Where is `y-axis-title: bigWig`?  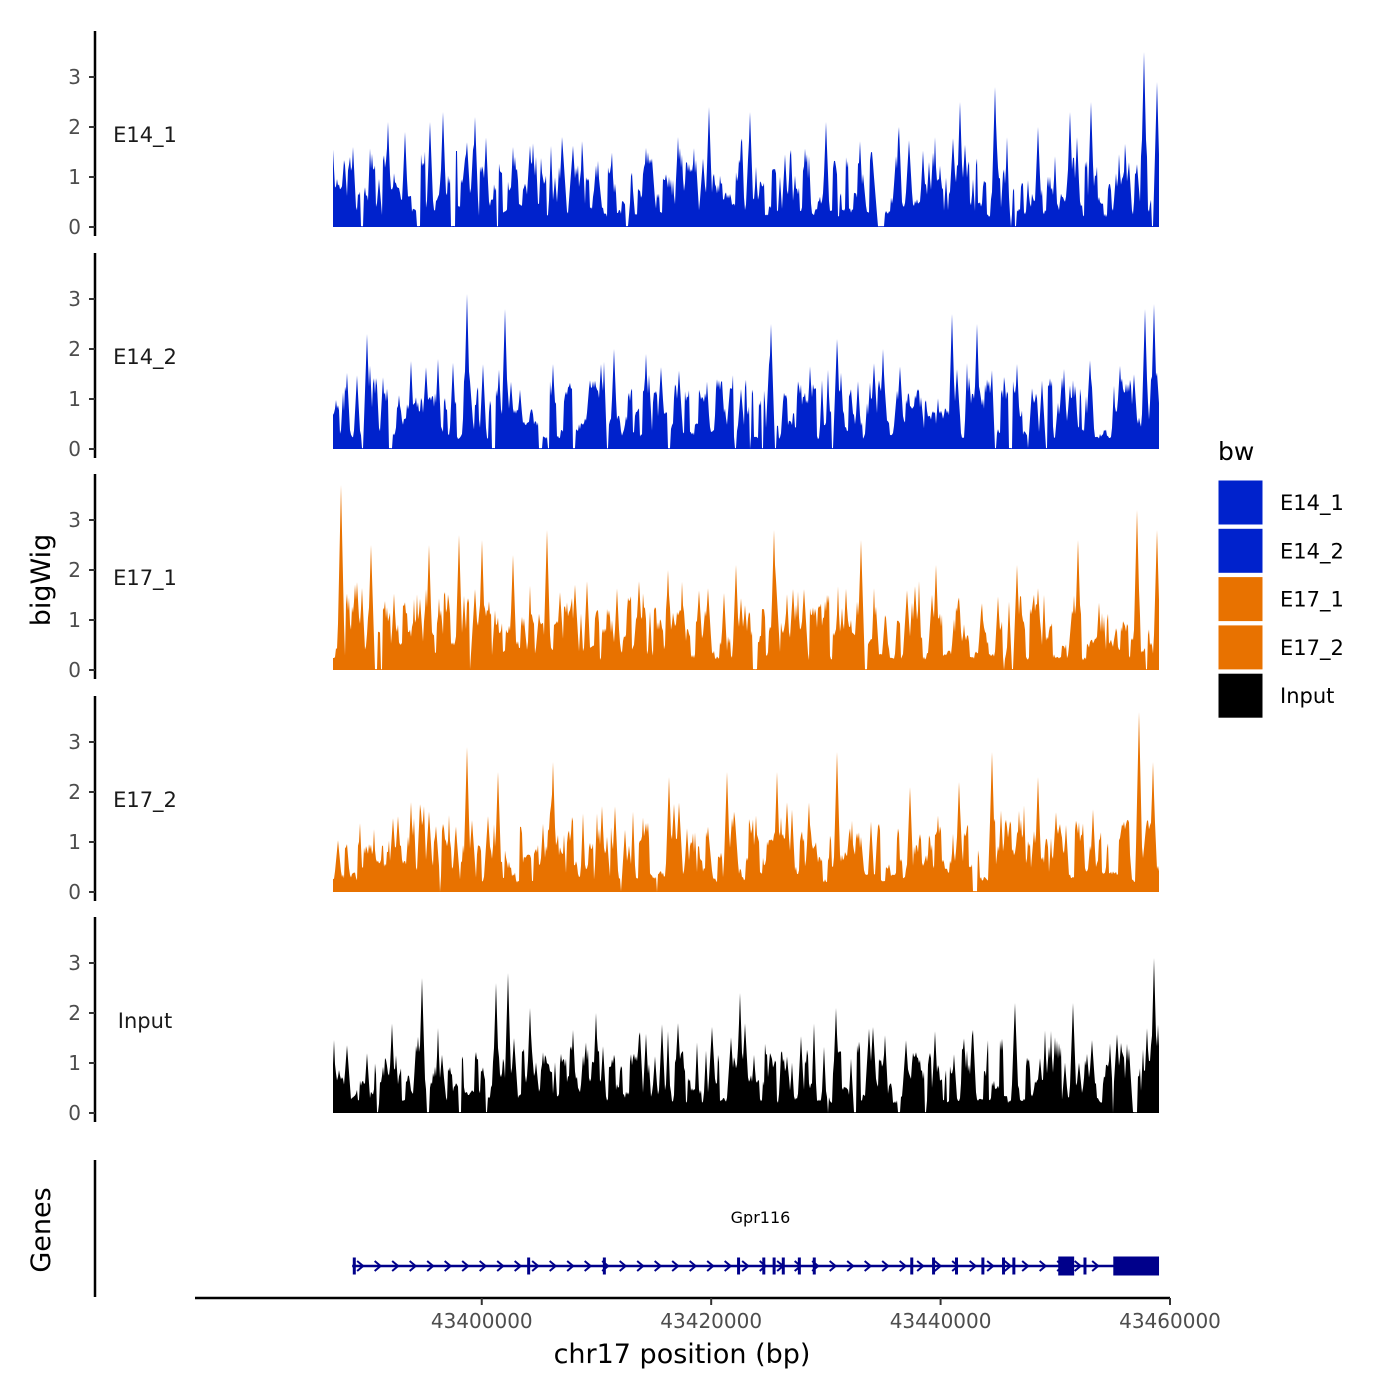
y-axis-title: bigWig is located at coordinates (41, 580).